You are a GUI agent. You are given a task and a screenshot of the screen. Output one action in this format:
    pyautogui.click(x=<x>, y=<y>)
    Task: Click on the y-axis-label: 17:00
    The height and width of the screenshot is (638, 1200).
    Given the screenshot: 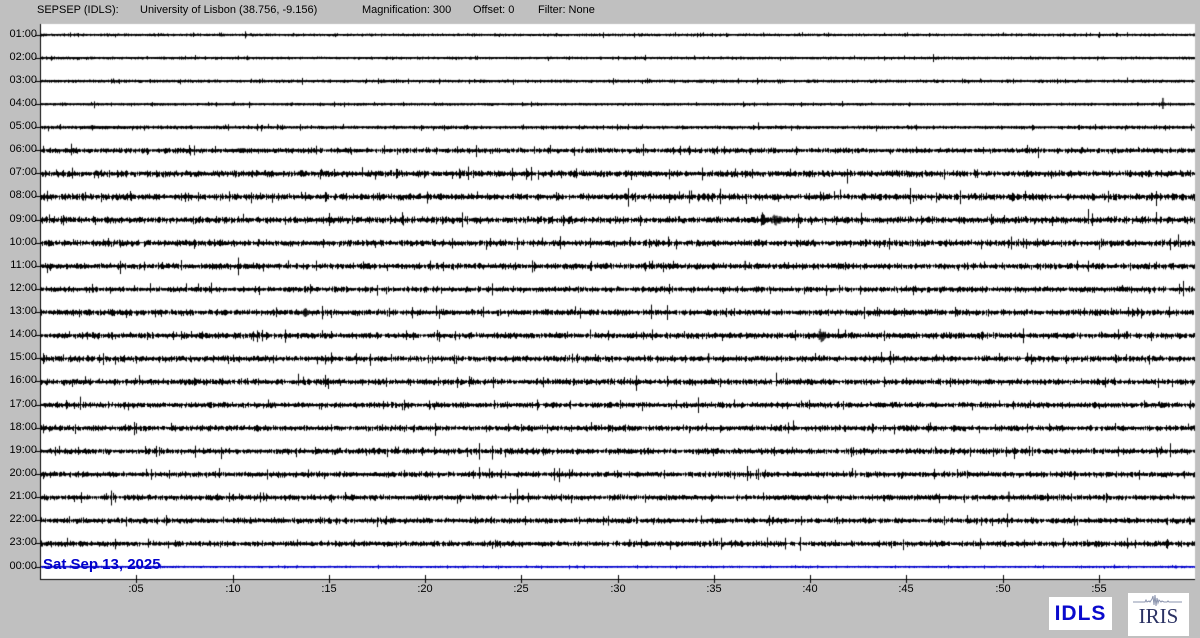 What is the action you would take?
    pyautogui.click(x=23, y=404)
    